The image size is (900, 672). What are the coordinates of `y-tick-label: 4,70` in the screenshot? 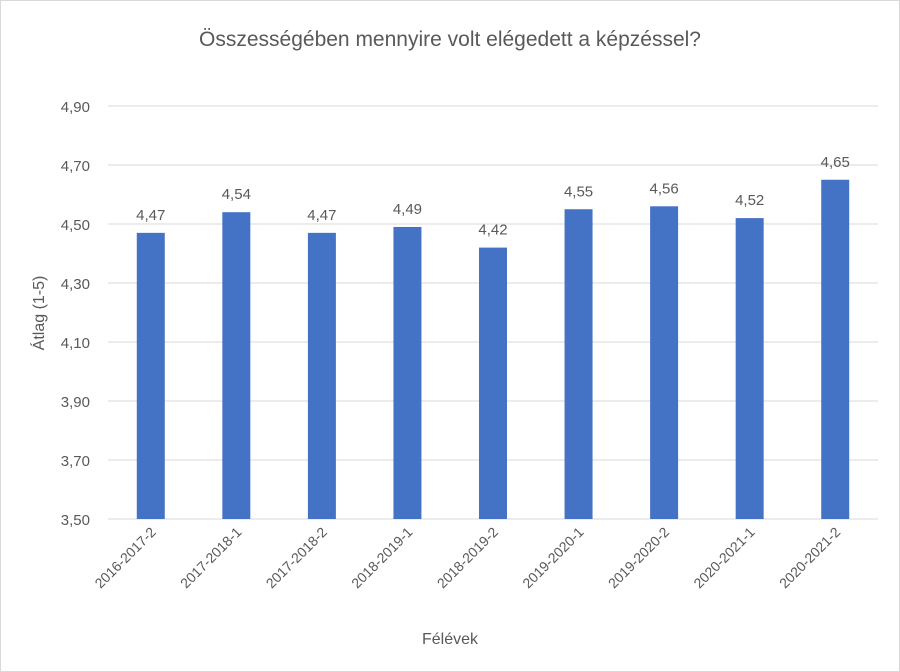 It's located at (75, 166).